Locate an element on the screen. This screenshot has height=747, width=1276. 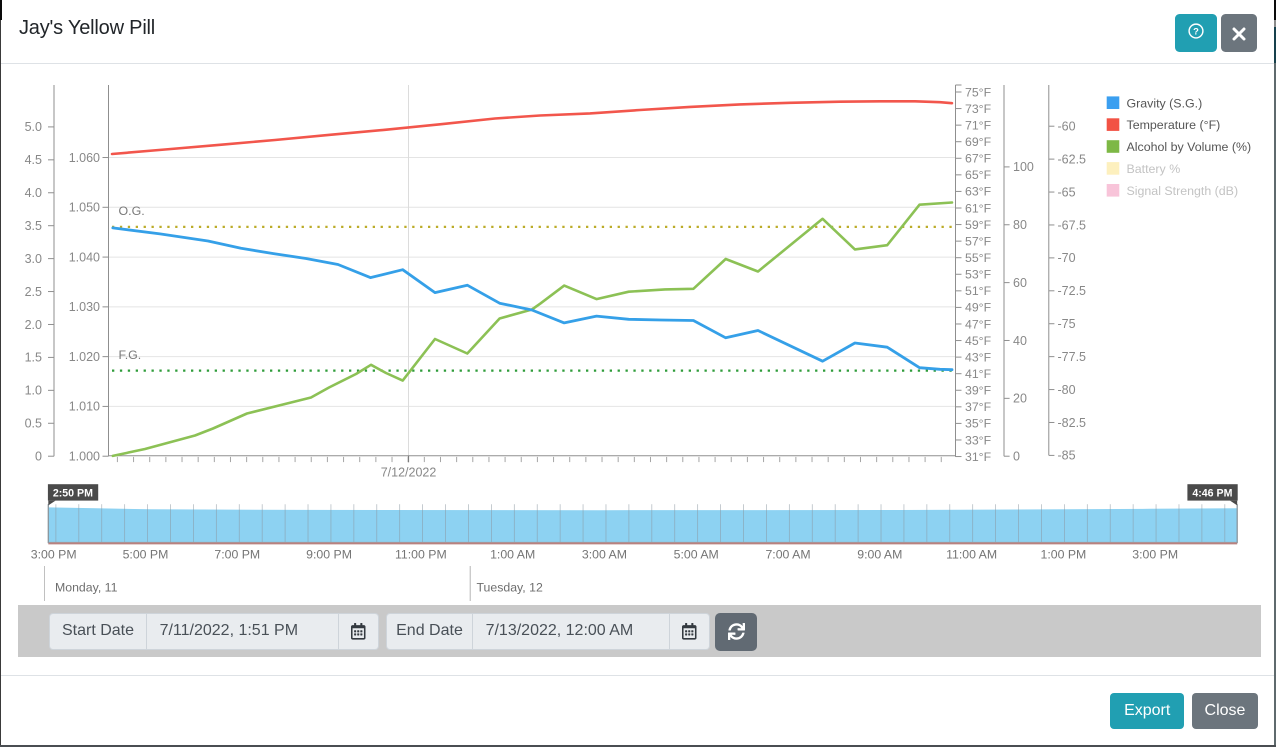
svg-text: 20 is located at coordinates (1020, 399).